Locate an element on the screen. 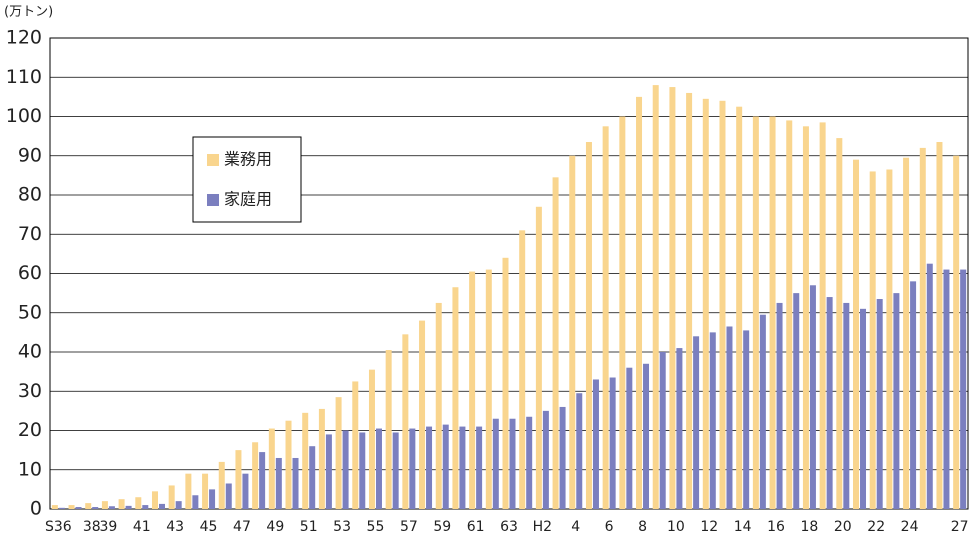  x-tick-label: 63 is located at coordinates (509, 527).